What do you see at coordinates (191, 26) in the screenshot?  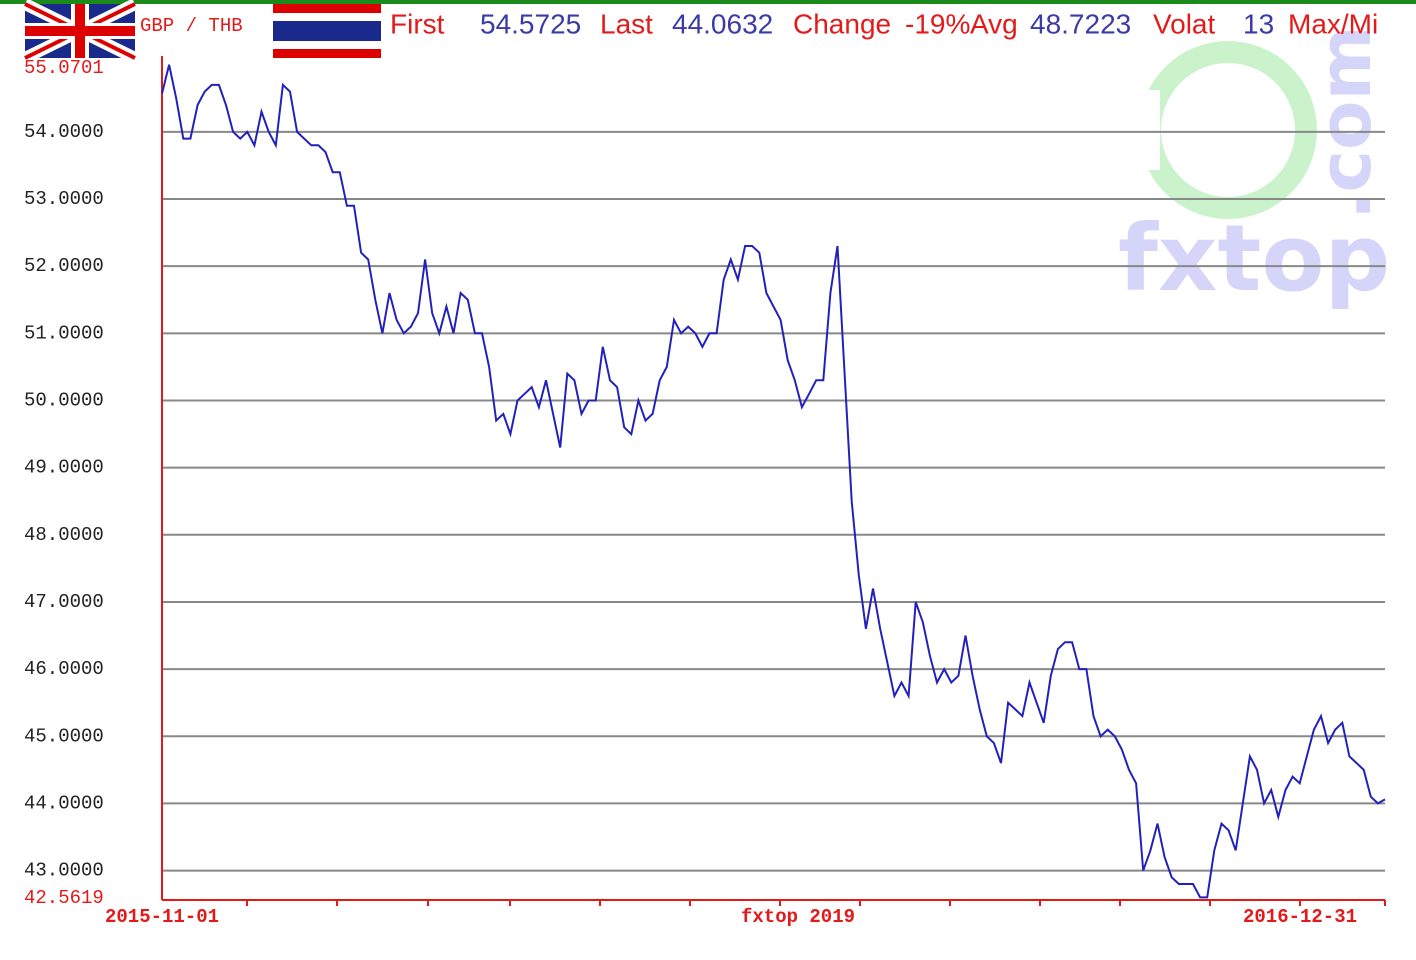 I see `pair-label: GBP / THB` at bounding box center [191, 26].